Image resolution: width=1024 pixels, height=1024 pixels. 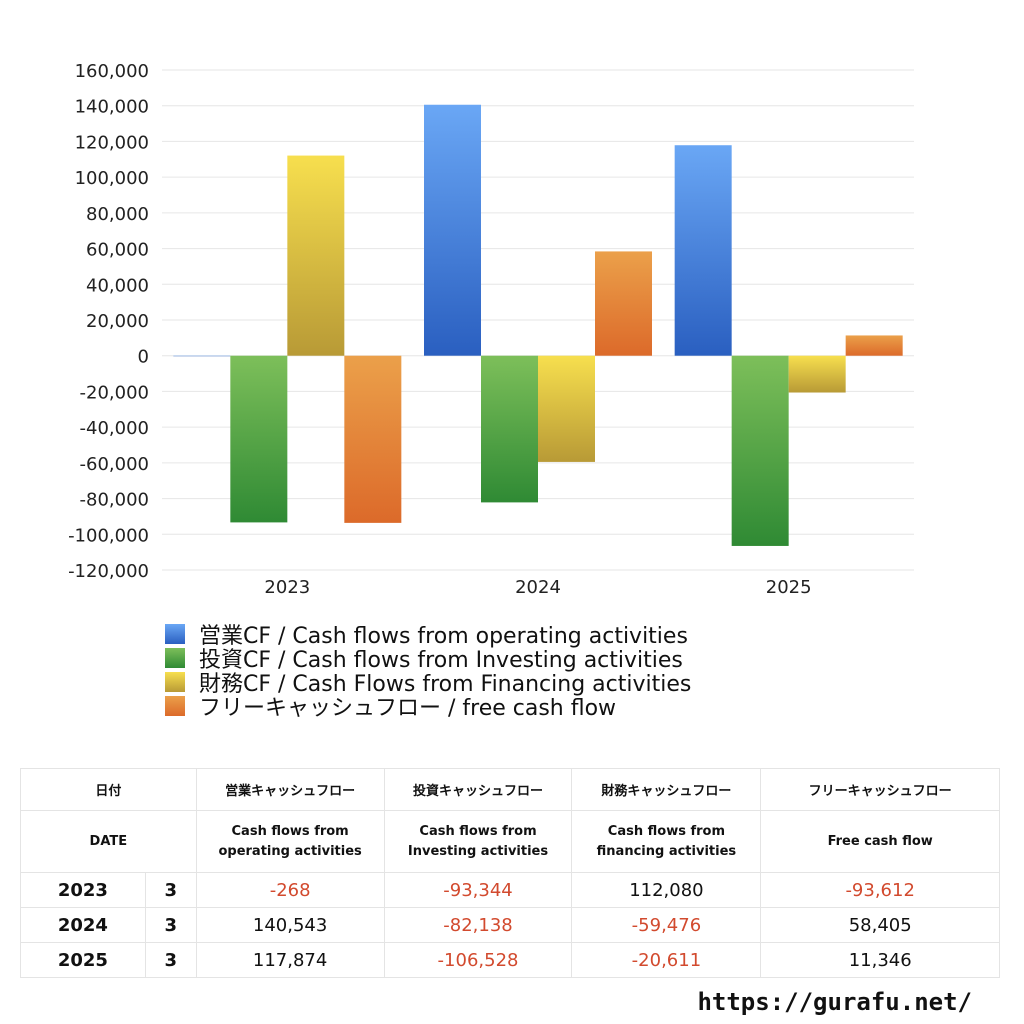 I want to click on cell-value: 140,543, so click(x=290, y=925).